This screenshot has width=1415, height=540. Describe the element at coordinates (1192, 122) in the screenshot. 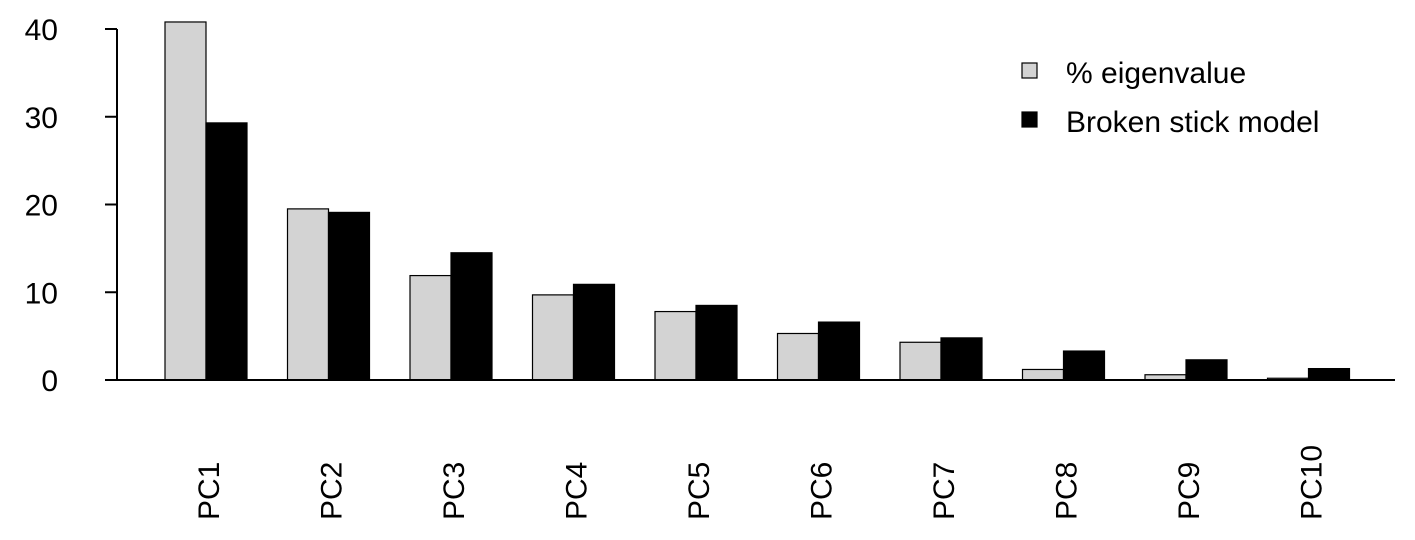

I see `legend-label-broken-stick-model: Broken stick model` at that location.